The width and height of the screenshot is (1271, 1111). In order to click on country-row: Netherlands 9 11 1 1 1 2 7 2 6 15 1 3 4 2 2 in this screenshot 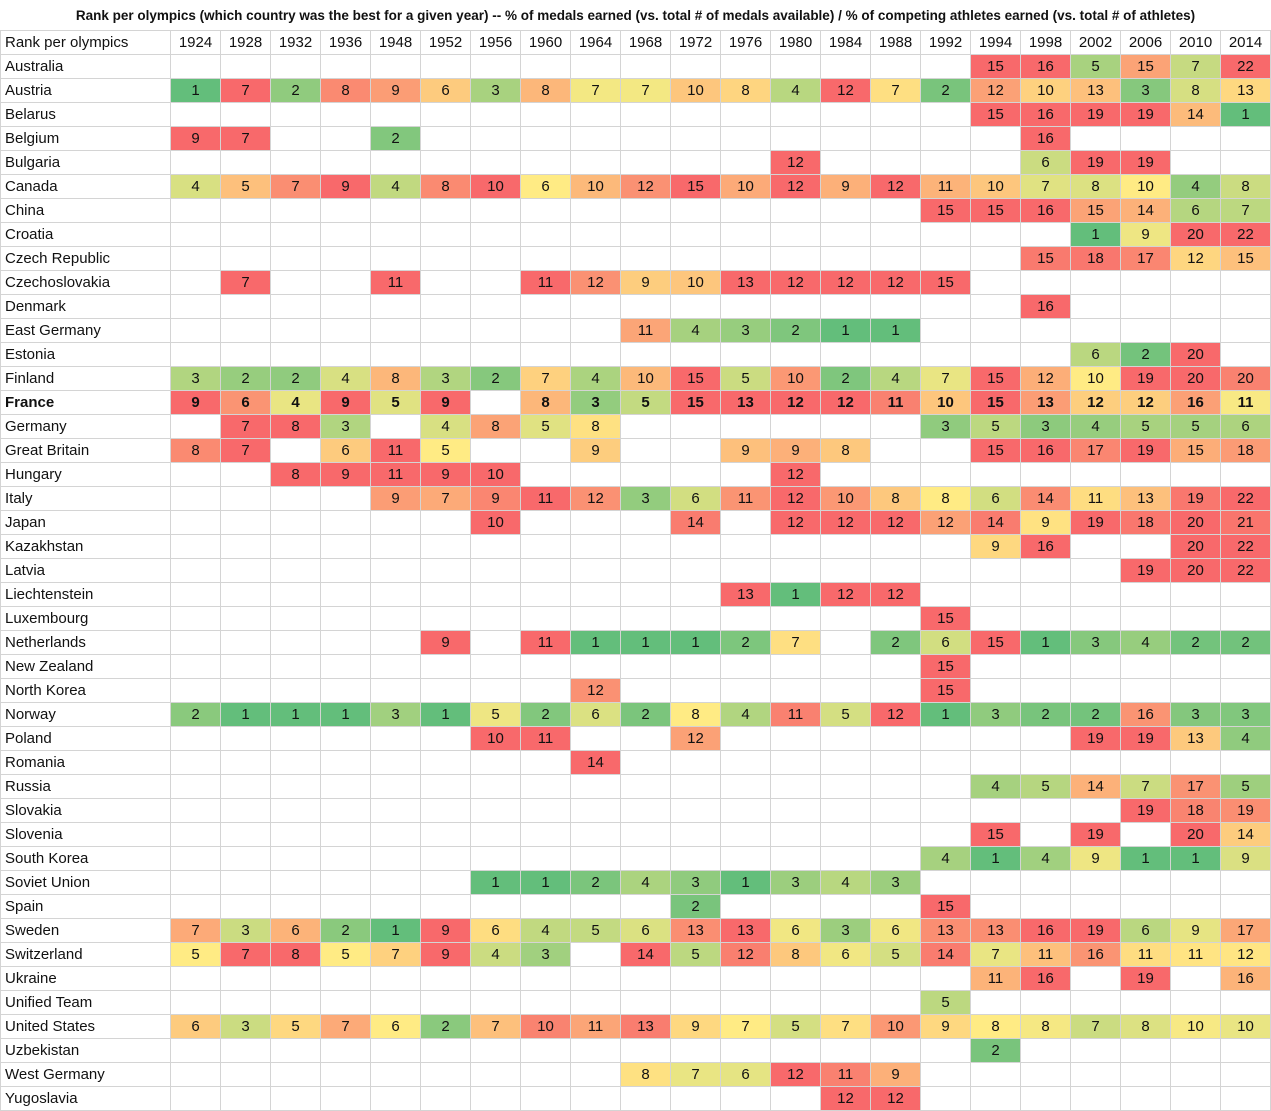, I will do `click(635, 642)`.